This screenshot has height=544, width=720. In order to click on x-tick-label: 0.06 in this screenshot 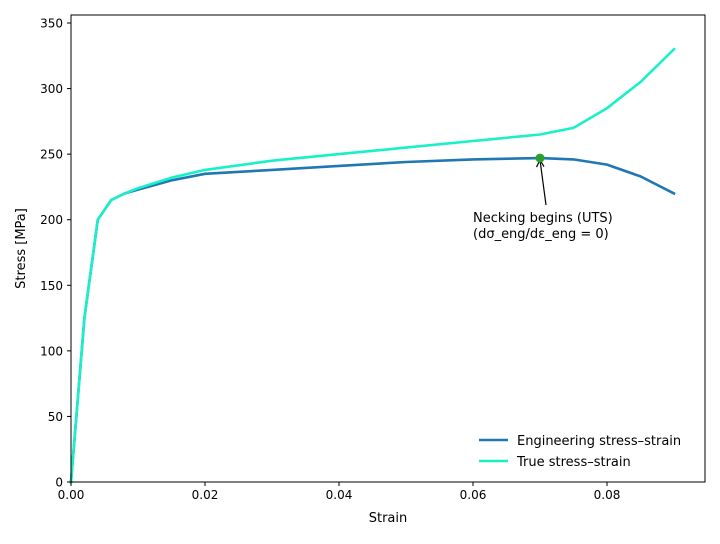, I will do `click(473, 495)`.